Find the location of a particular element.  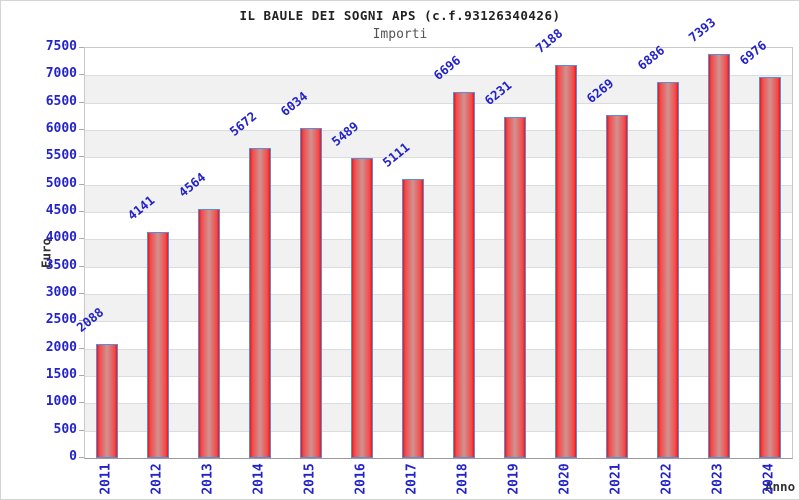

x-tick-label: 2016 is located at coordinates (361, 479).